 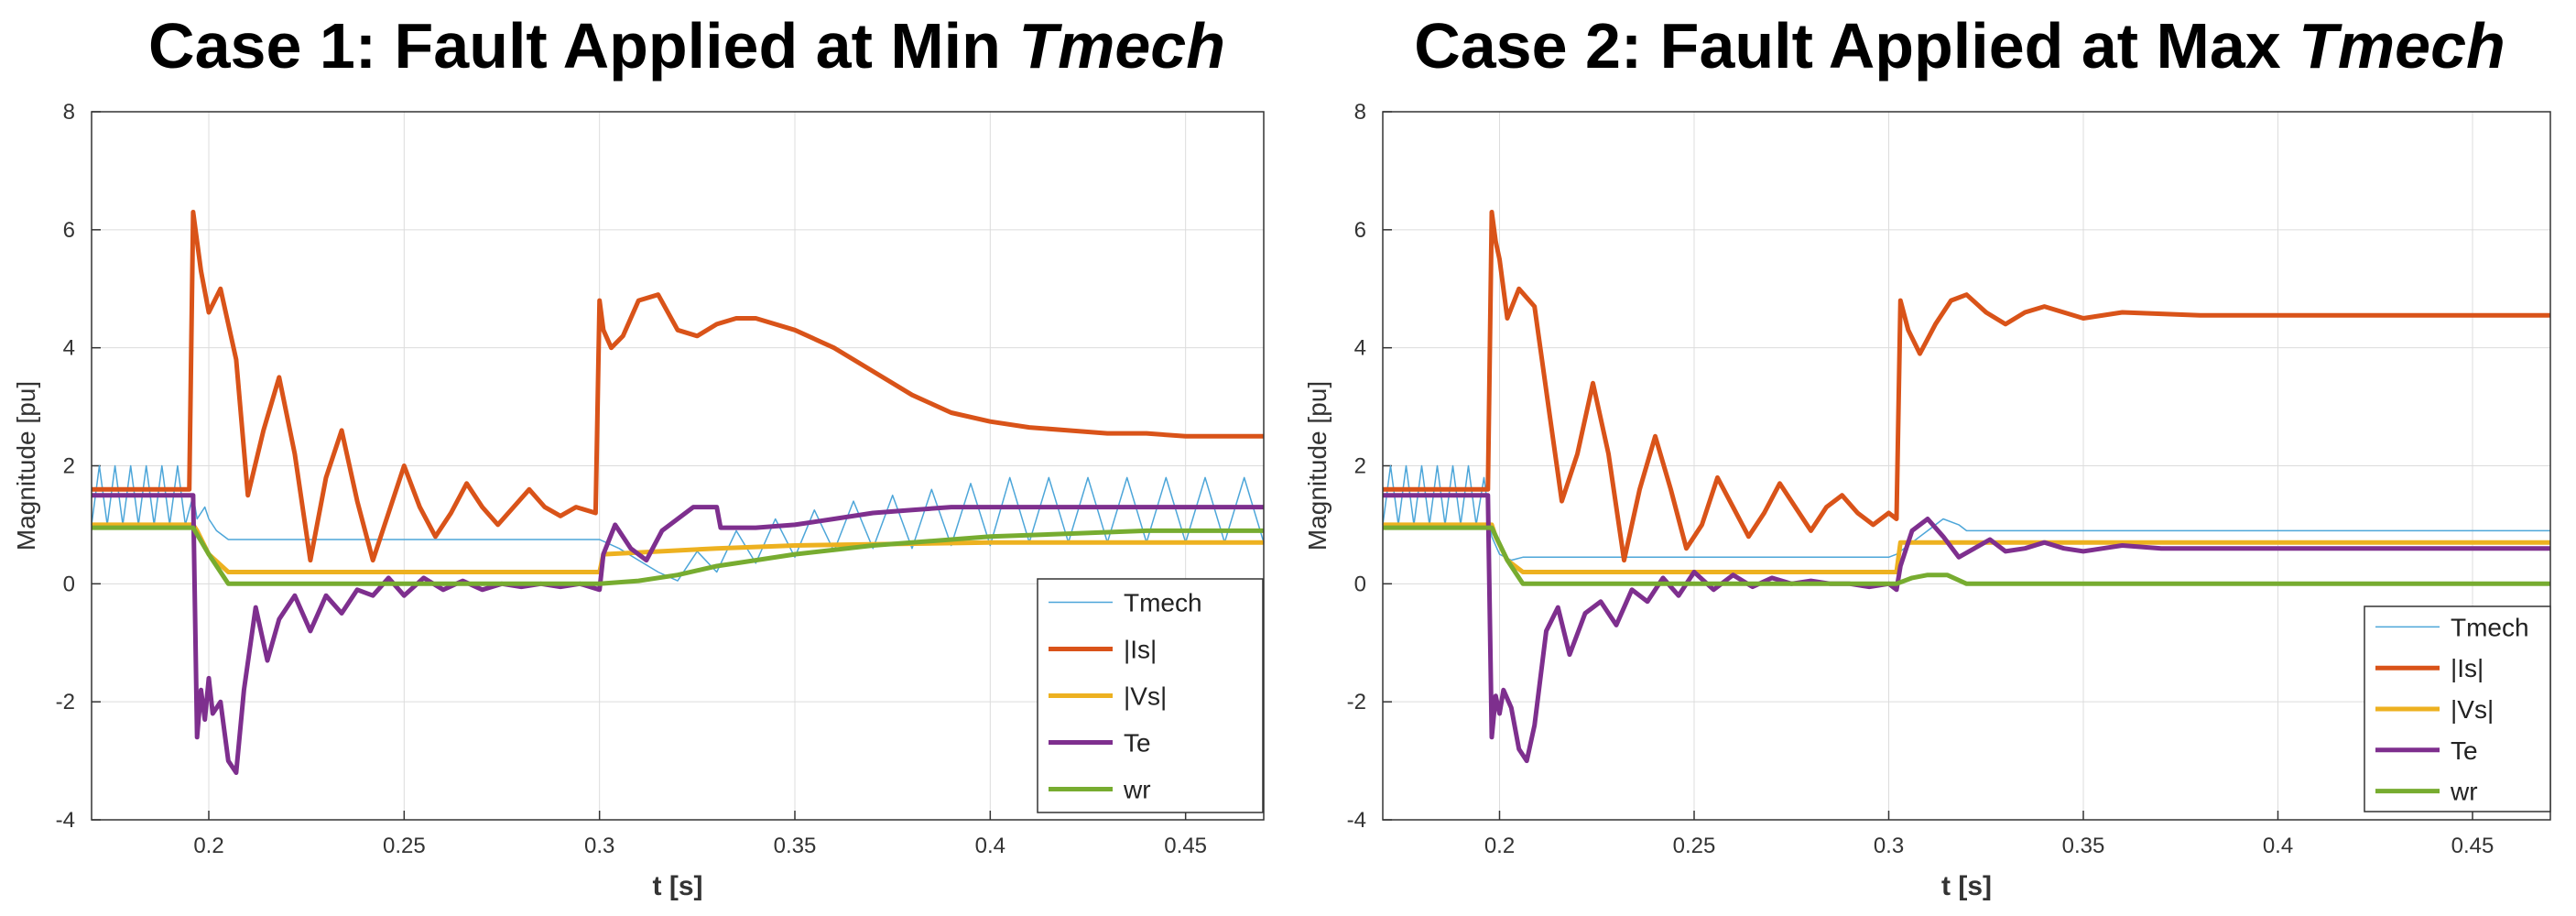 I want to click on chart-title-case1-text: Case 1: Fault Applied at Min, so click(x=583, y=46).